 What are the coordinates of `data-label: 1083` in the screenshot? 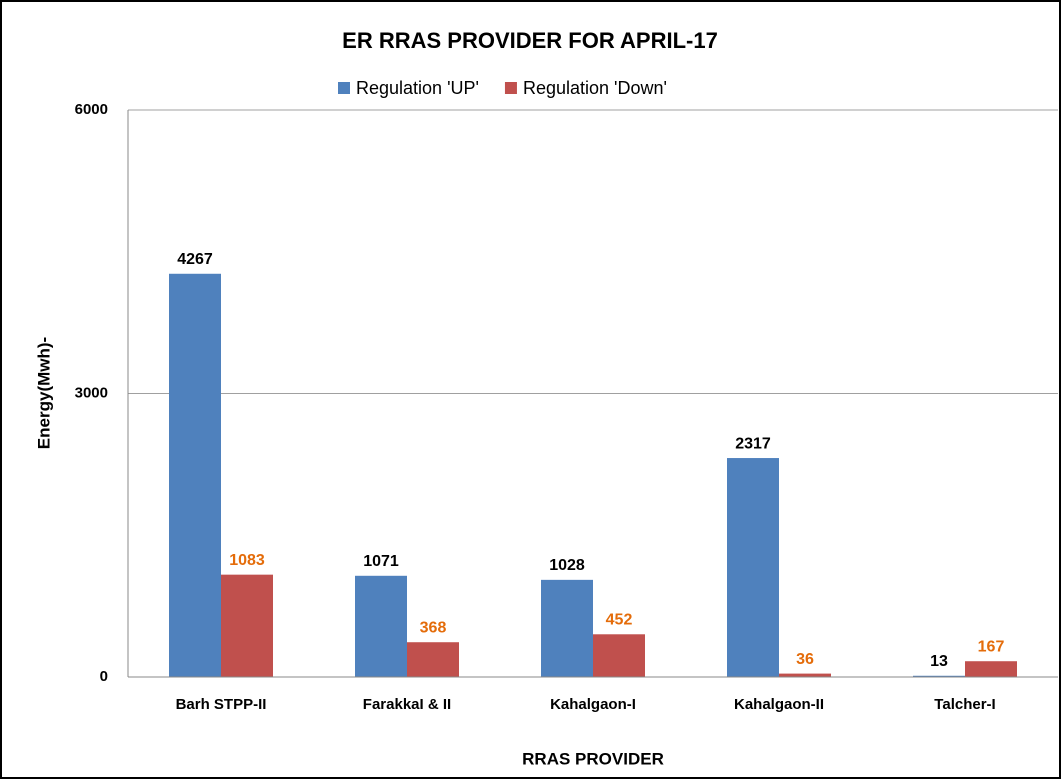 It's located at (247, 560).